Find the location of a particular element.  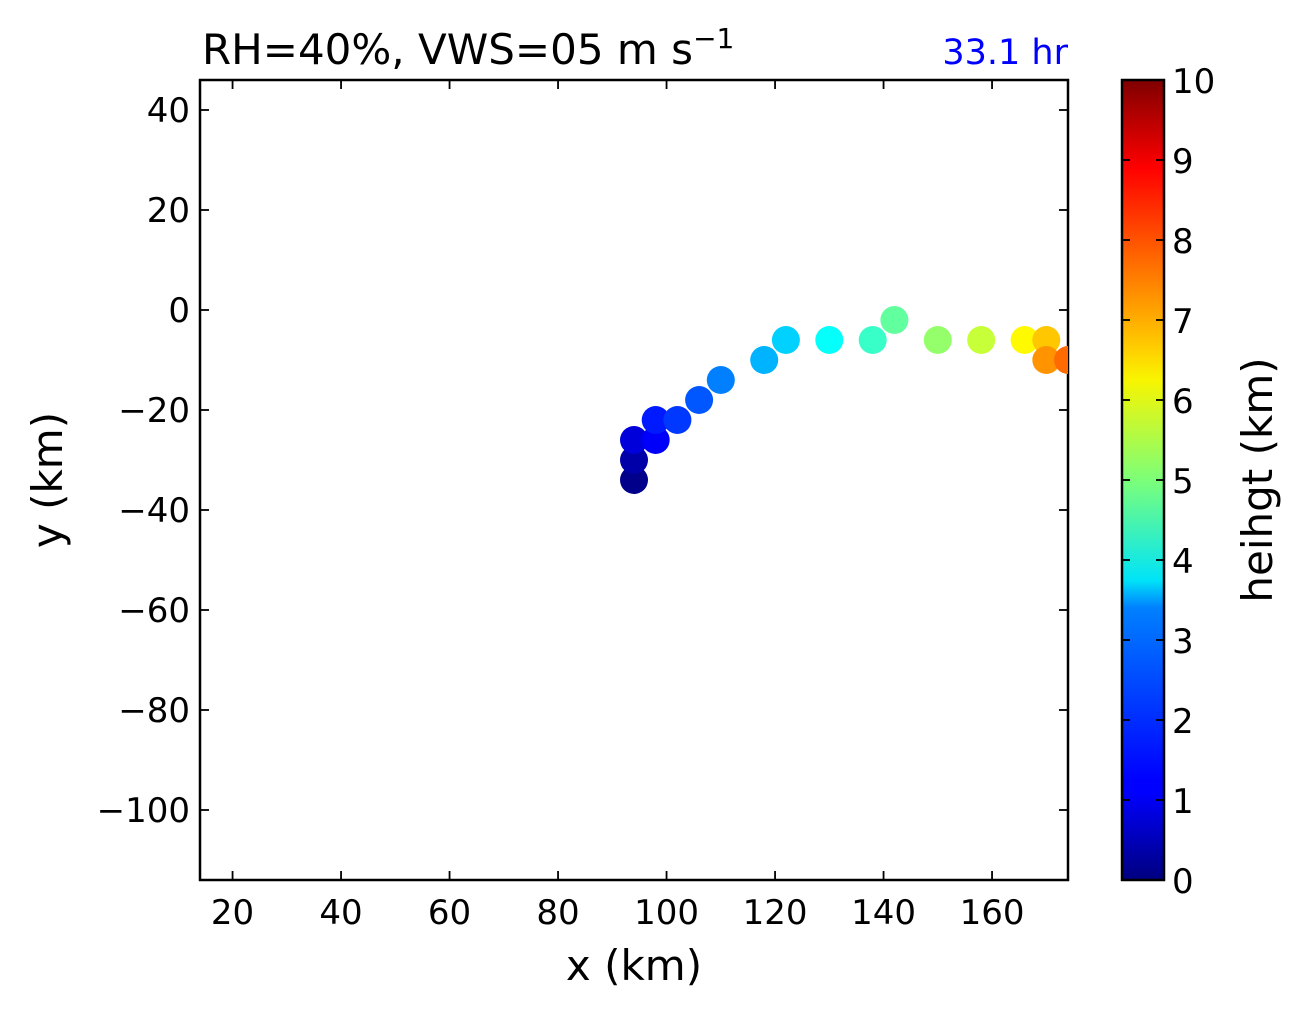

y-tick-label: −80 is located at coordinates (154, 711).